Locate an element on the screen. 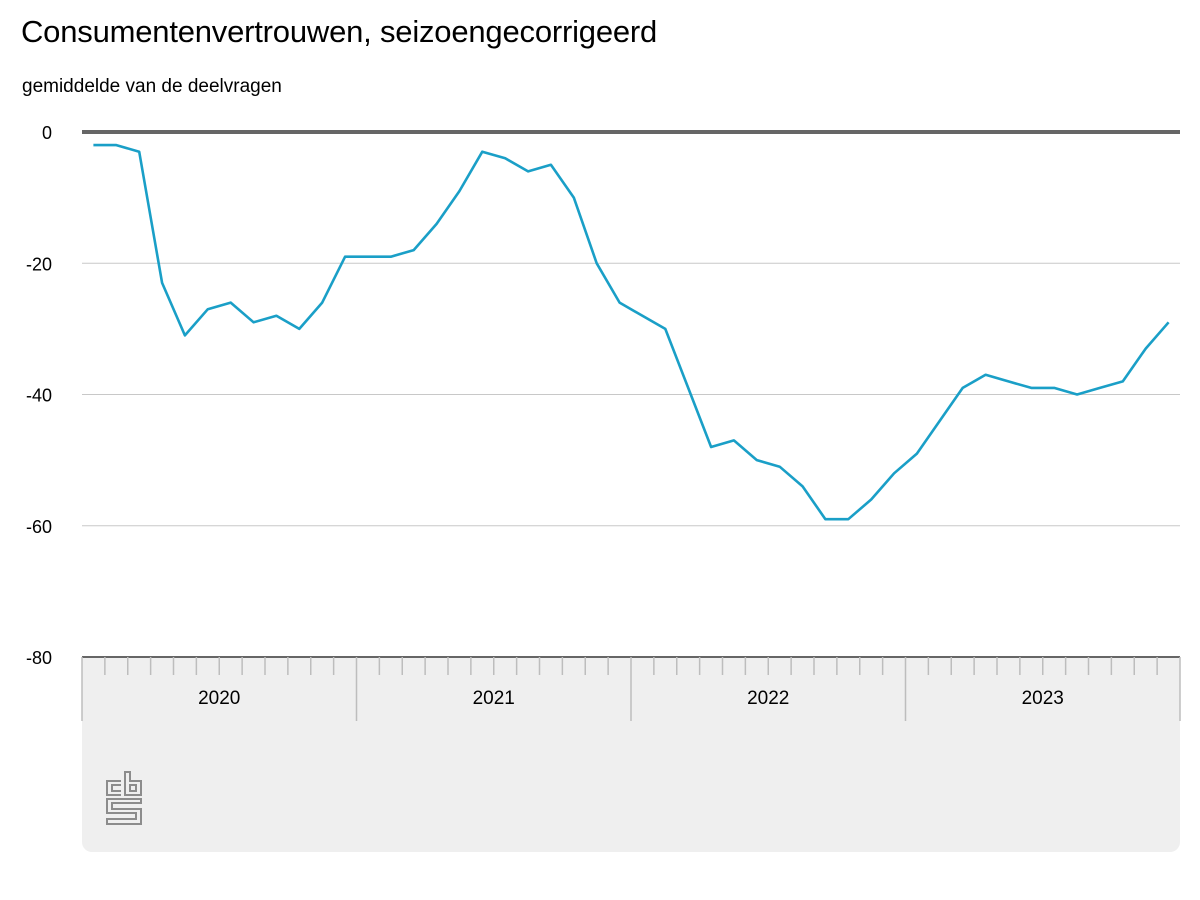 Image resolution: width=1200 pixels, height=900 pixels. y-tick-label: -80 is located at coordinates (39, 658).